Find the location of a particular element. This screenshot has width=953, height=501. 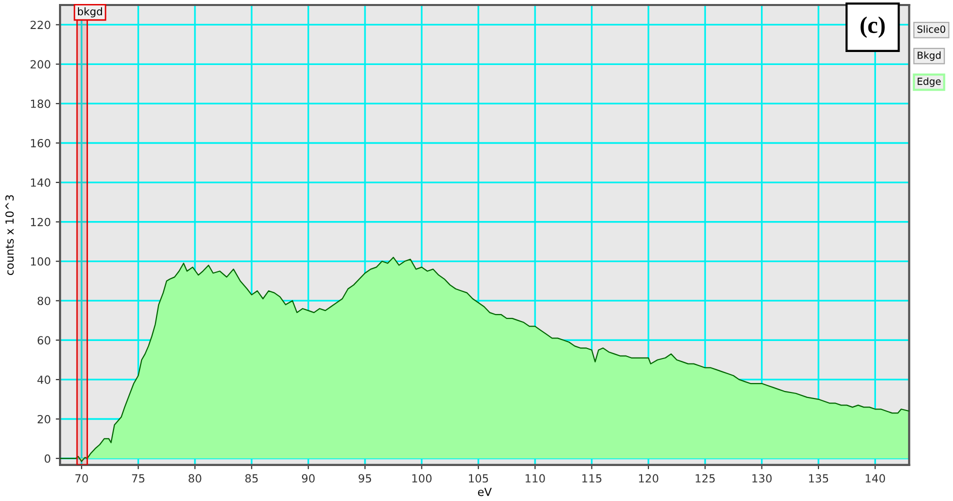

x-tick-label: 105 is located at coordinates (478, 478).